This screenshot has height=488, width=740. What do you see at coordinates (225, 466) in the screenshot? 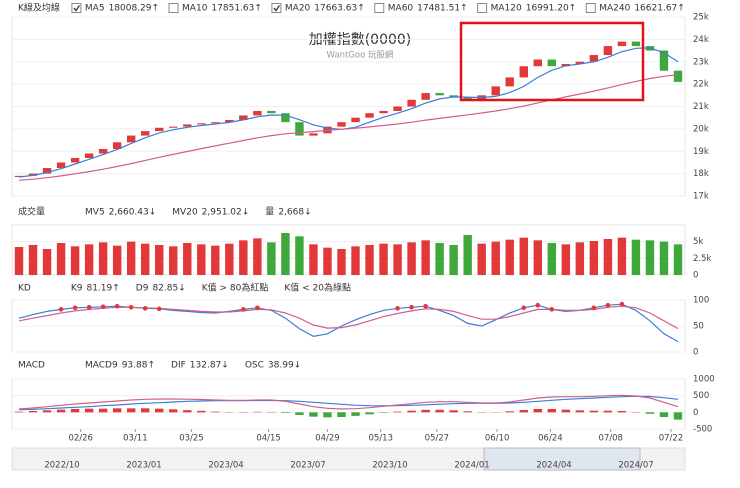
I see `navigator-label: 2023/04` at bounding box center [225, 466].